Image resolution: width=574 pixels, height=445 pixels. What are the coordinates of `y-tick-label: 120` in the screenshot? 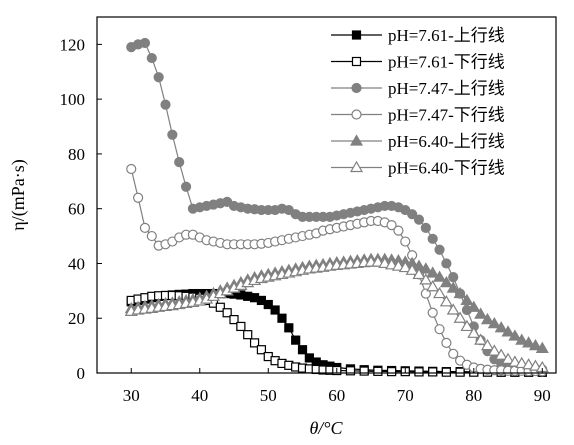 It's located at (73, 44).